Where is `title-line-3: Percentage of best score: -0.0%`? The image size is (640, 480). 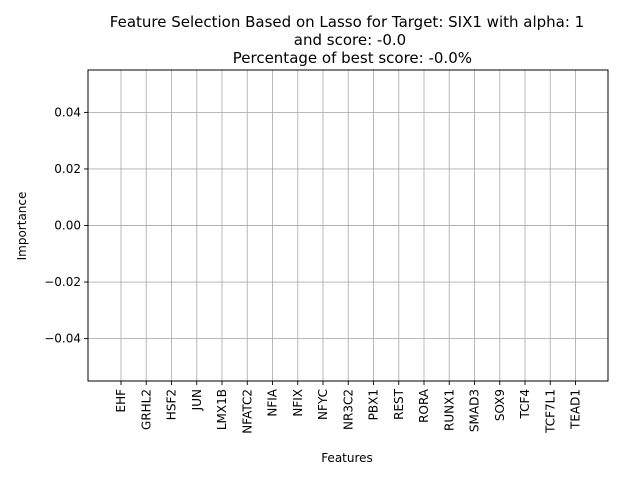
title-line-3: Percentage of best score: -0.0% is located at coordinates (350, 58).